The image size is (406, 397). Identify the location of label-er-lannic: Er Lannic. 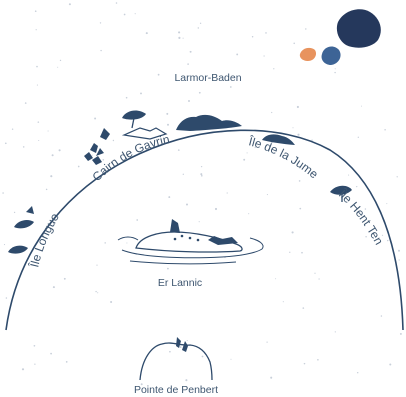
(180, 283).